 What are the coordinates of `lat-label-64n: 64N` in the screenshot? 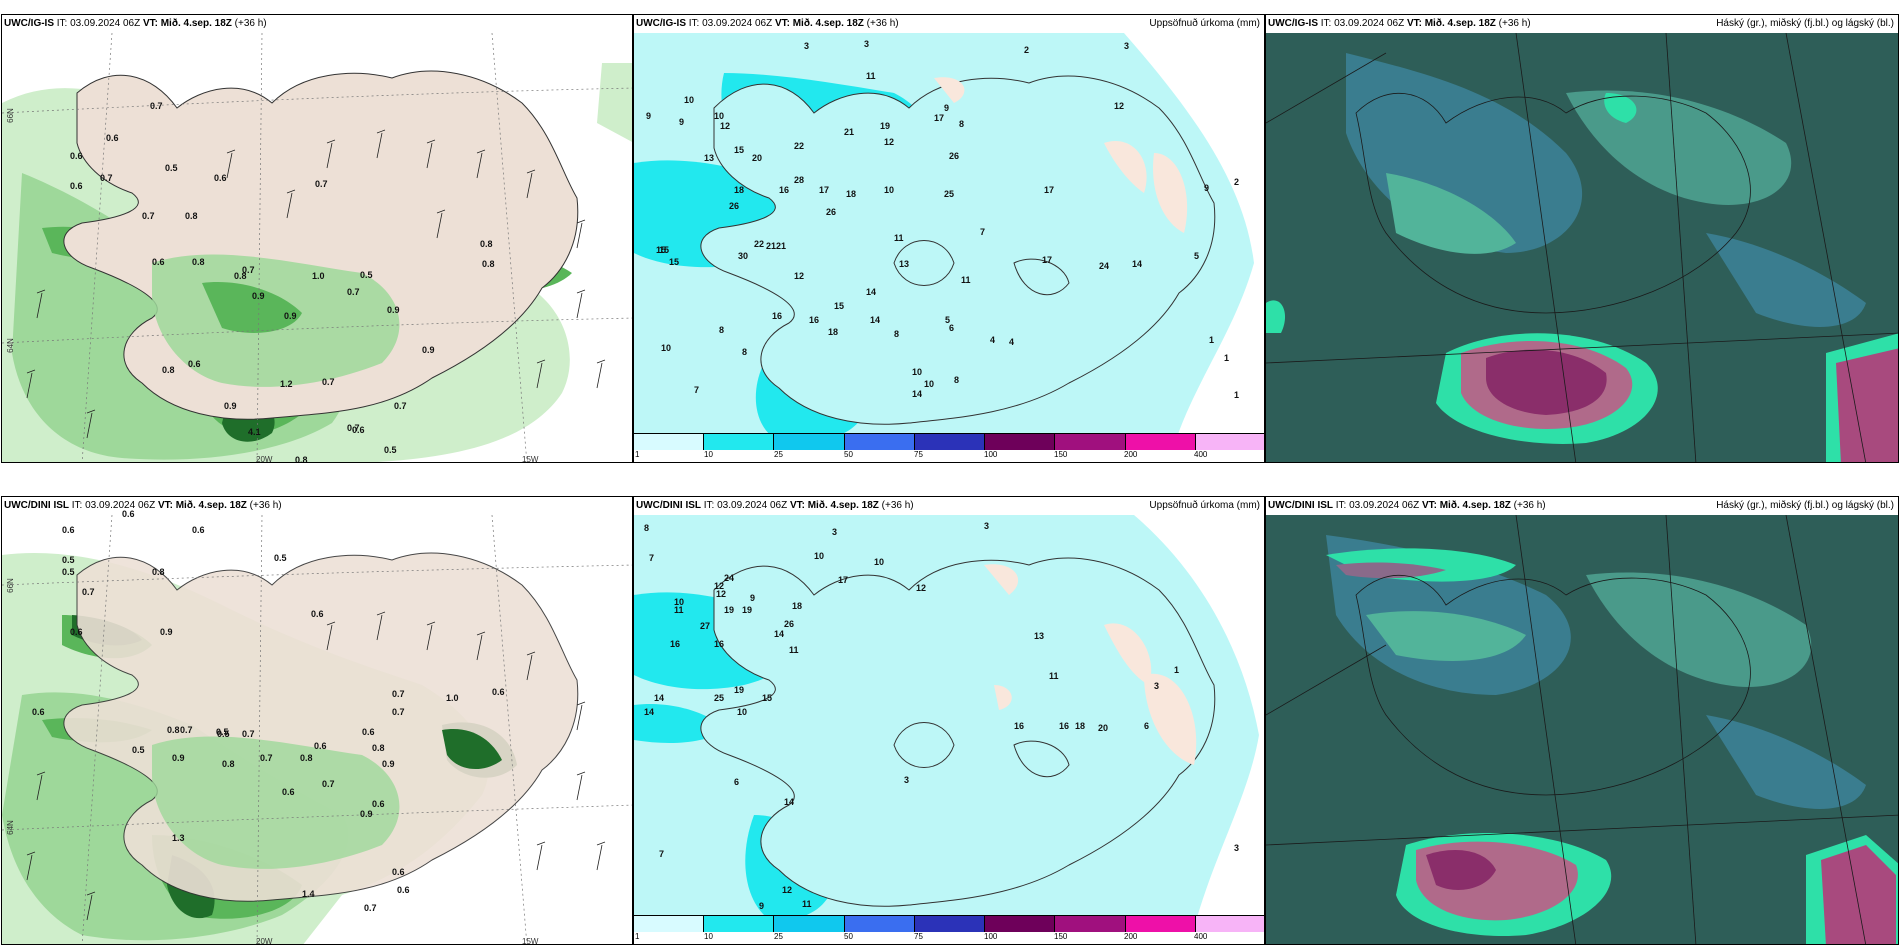 It's located at (10, 827).